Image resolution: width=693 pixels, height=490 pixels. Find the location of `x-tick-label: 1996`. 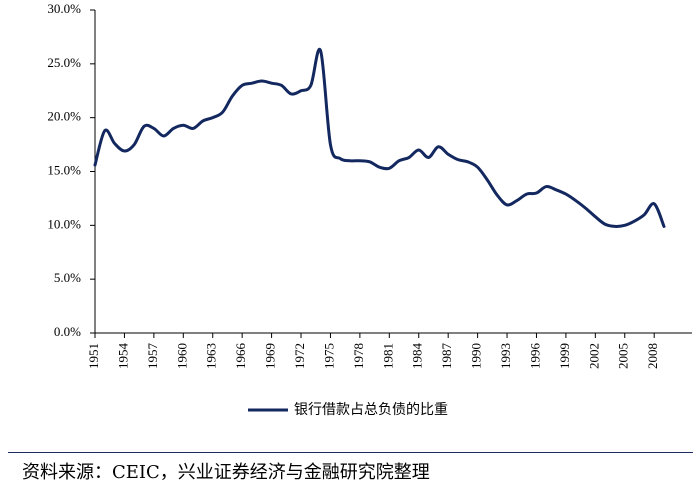

x-tick-label: 1996 is located at coordinates (534, 356).